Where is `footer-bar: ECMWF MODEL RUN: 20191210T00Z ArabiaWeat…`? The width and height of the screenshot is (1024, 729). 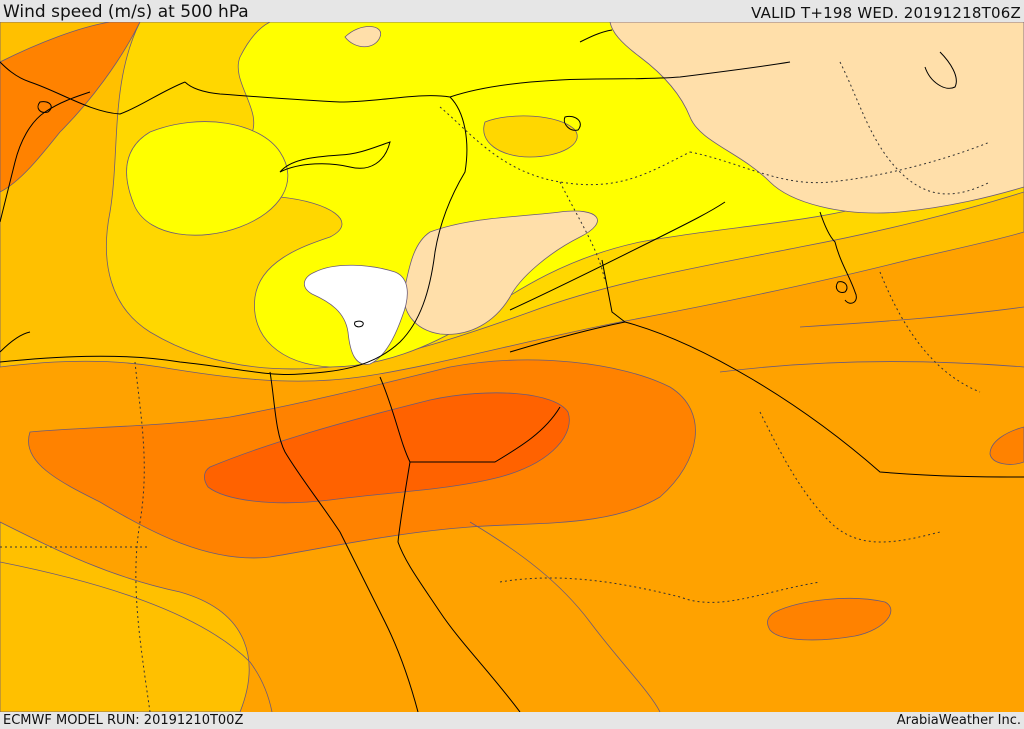
footer-bar: ECMWF MODEL RUN: 20191210T00Z ArabiaWeat… is located at coordinates (512, 720).